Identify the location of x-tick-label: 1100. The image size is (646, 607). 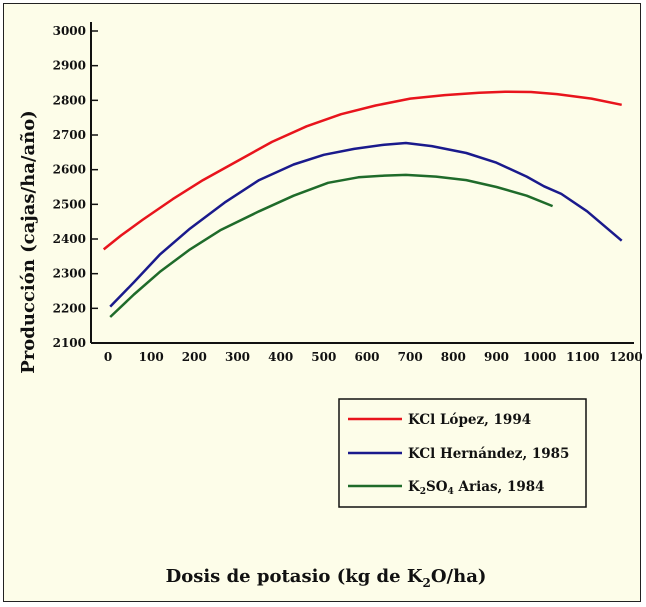
(582, 357).